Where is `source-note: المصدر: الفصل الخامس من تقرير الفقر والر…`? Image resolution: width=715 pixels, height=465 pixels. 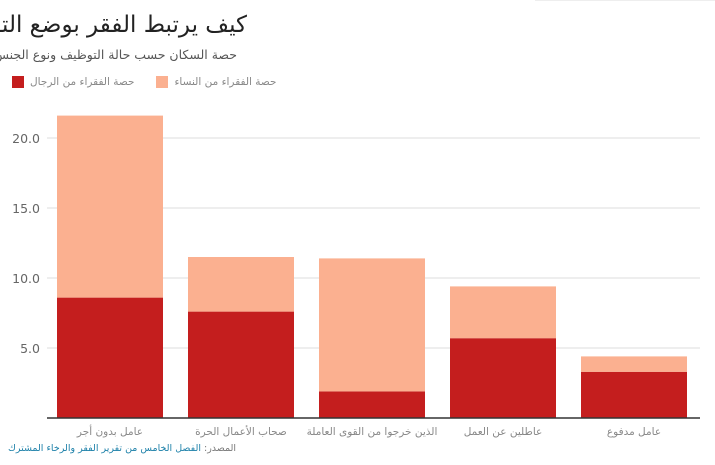 source-note: المصدر: الفصل الخامس من تقرير الفقر والر… is located at coordinates (122, 448).